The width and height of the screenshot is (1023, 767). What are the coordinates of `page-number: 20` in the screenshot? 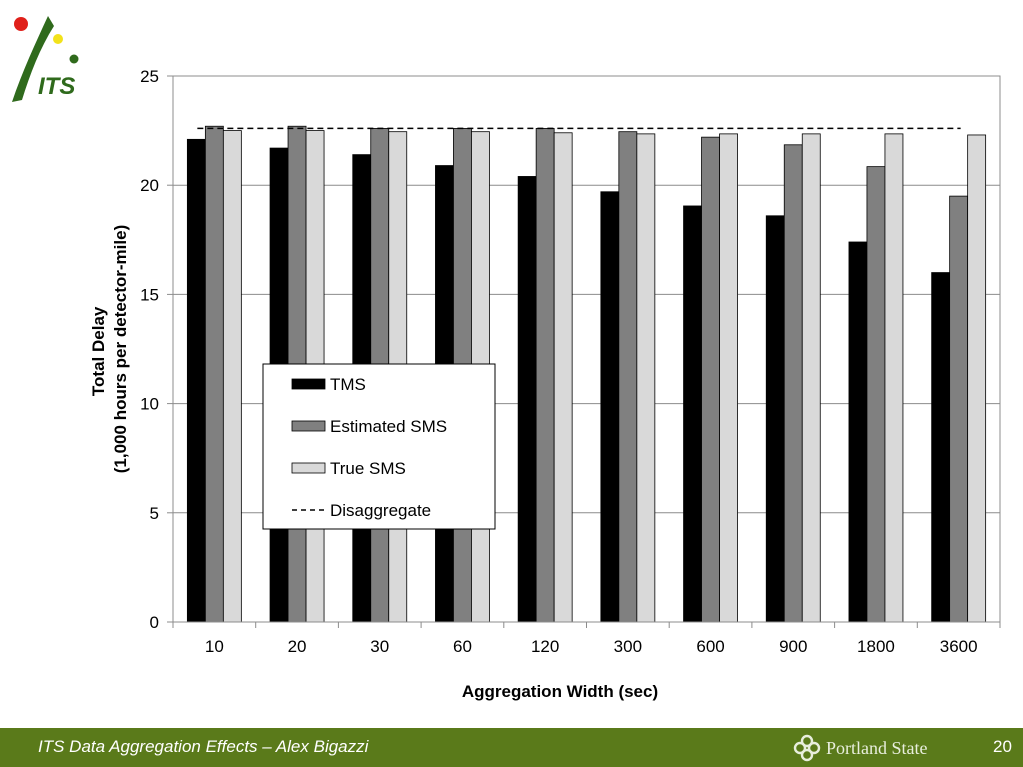 It's located at (1002, 746).